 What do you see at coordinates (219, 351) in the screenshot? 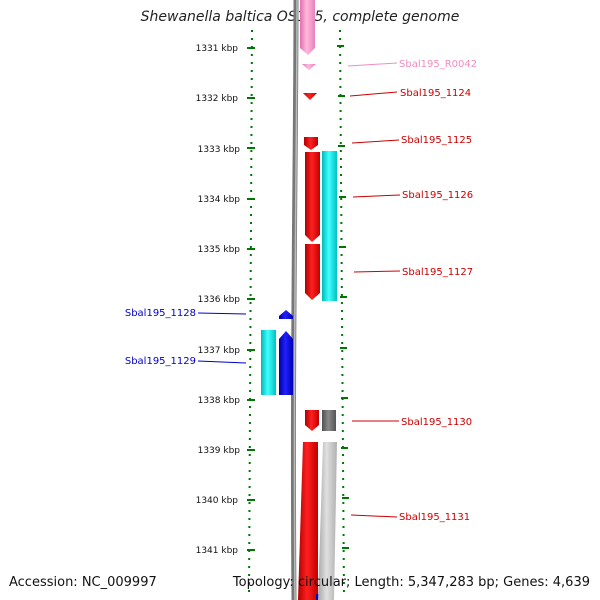
I see `tick-label: 1337 kbp` at bounding box center [219, 351].